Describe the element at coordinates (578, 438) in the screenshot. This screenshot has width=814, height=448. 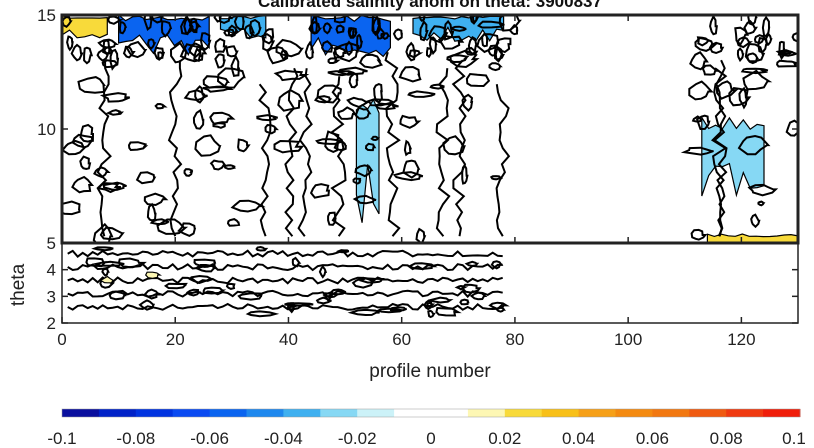
I see `colorbar-tick-label-7: 0.04` at that location.